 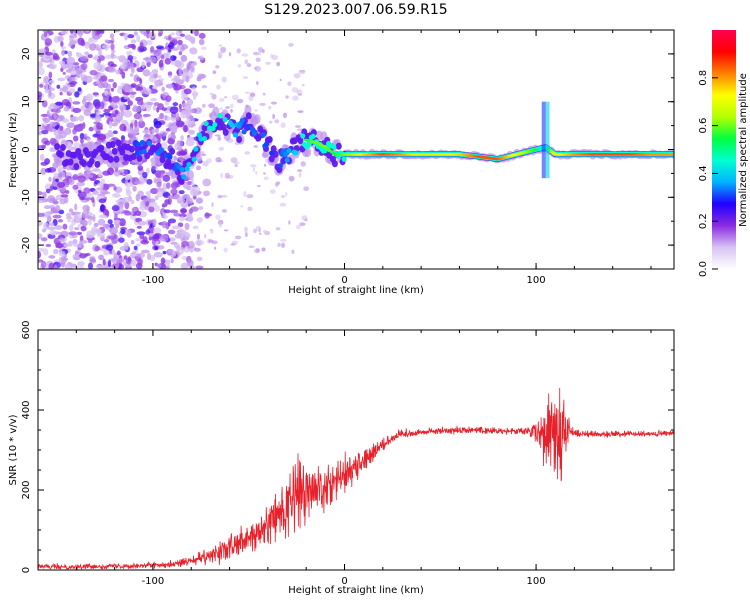 What do you see at coordinates (26, 409) in the screenshot?
I see `y-tick-label: 400` at bounding box center [26, 409].